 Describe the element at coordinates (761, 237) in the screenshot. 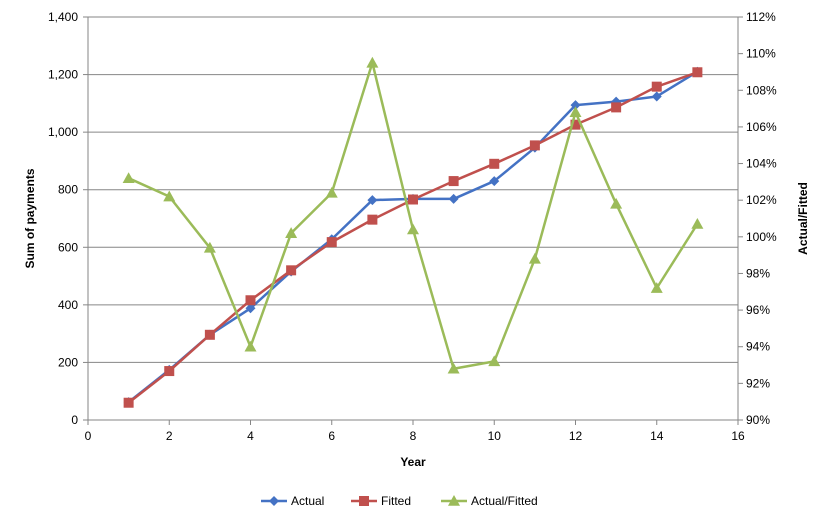

I see `y2-tick-label: 100%` at that location.